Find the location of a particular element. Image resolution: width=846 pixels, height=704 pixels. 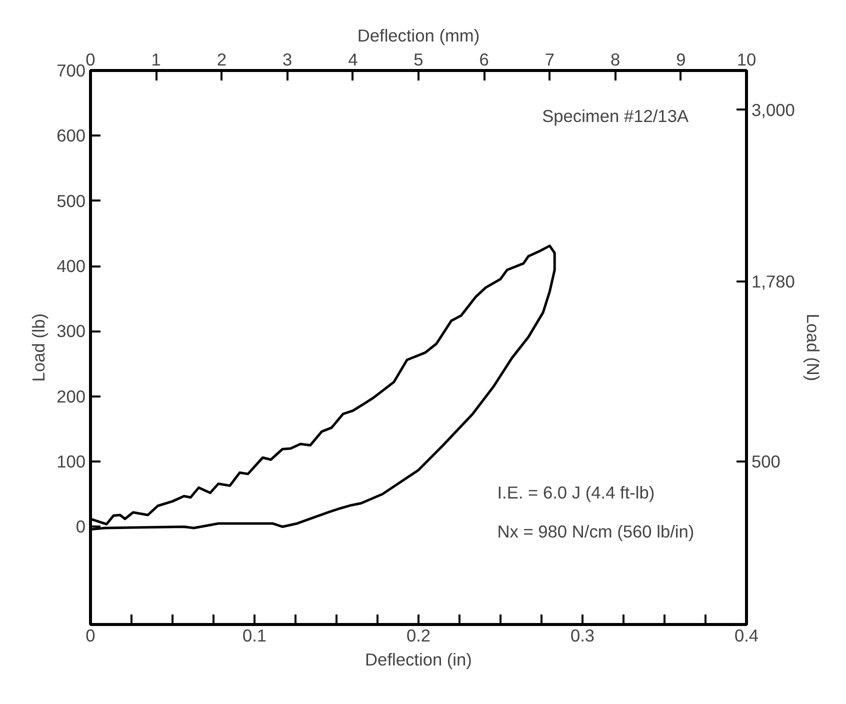

y-tick-label: 500 is located at coordinates (71, 200).